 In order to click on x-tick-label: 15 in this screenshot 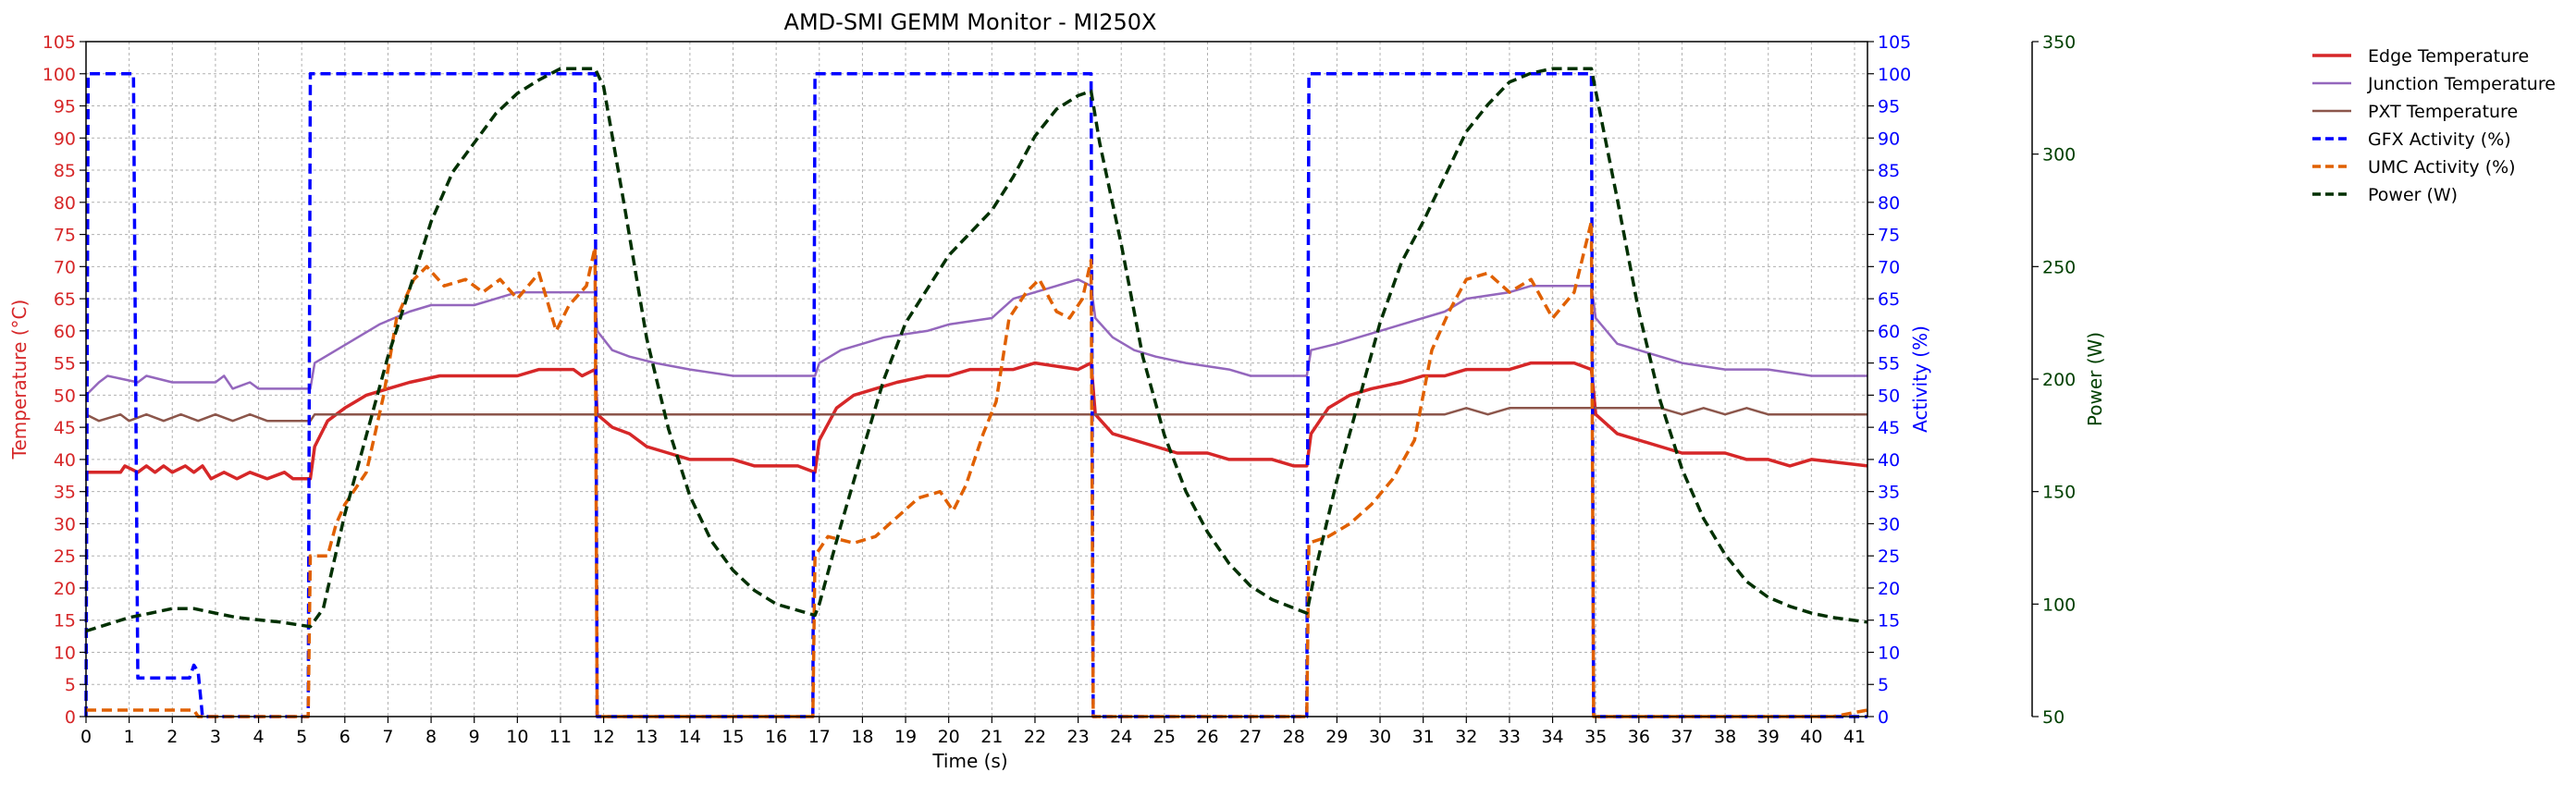, I will do `click(732, 737)`.